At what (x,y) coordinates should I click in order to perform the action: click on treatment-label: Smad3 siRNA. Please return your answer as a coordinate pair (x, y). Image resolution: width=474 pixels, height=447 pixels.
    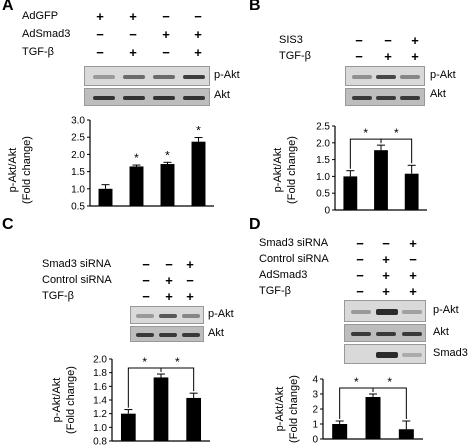
    Looking at the image, I should click on (294, 243).